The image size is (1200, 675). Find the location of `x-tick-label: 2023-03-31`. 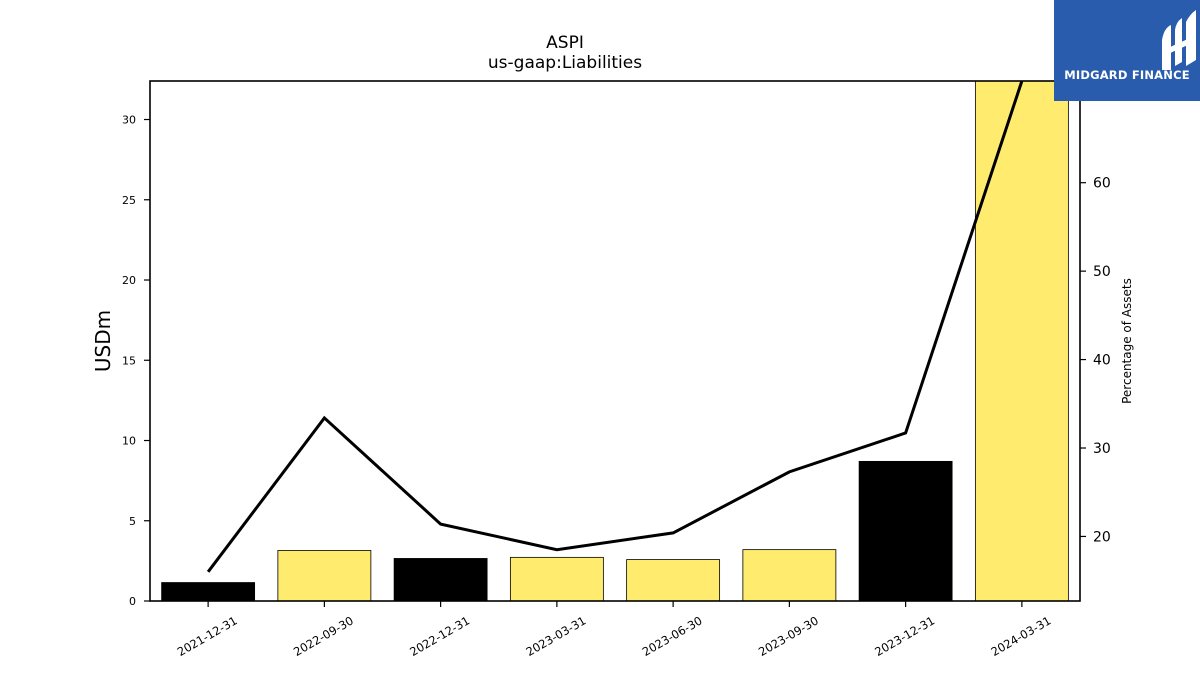

x-tick-label: 2023-03-31 is located at coordinates (555, 636).